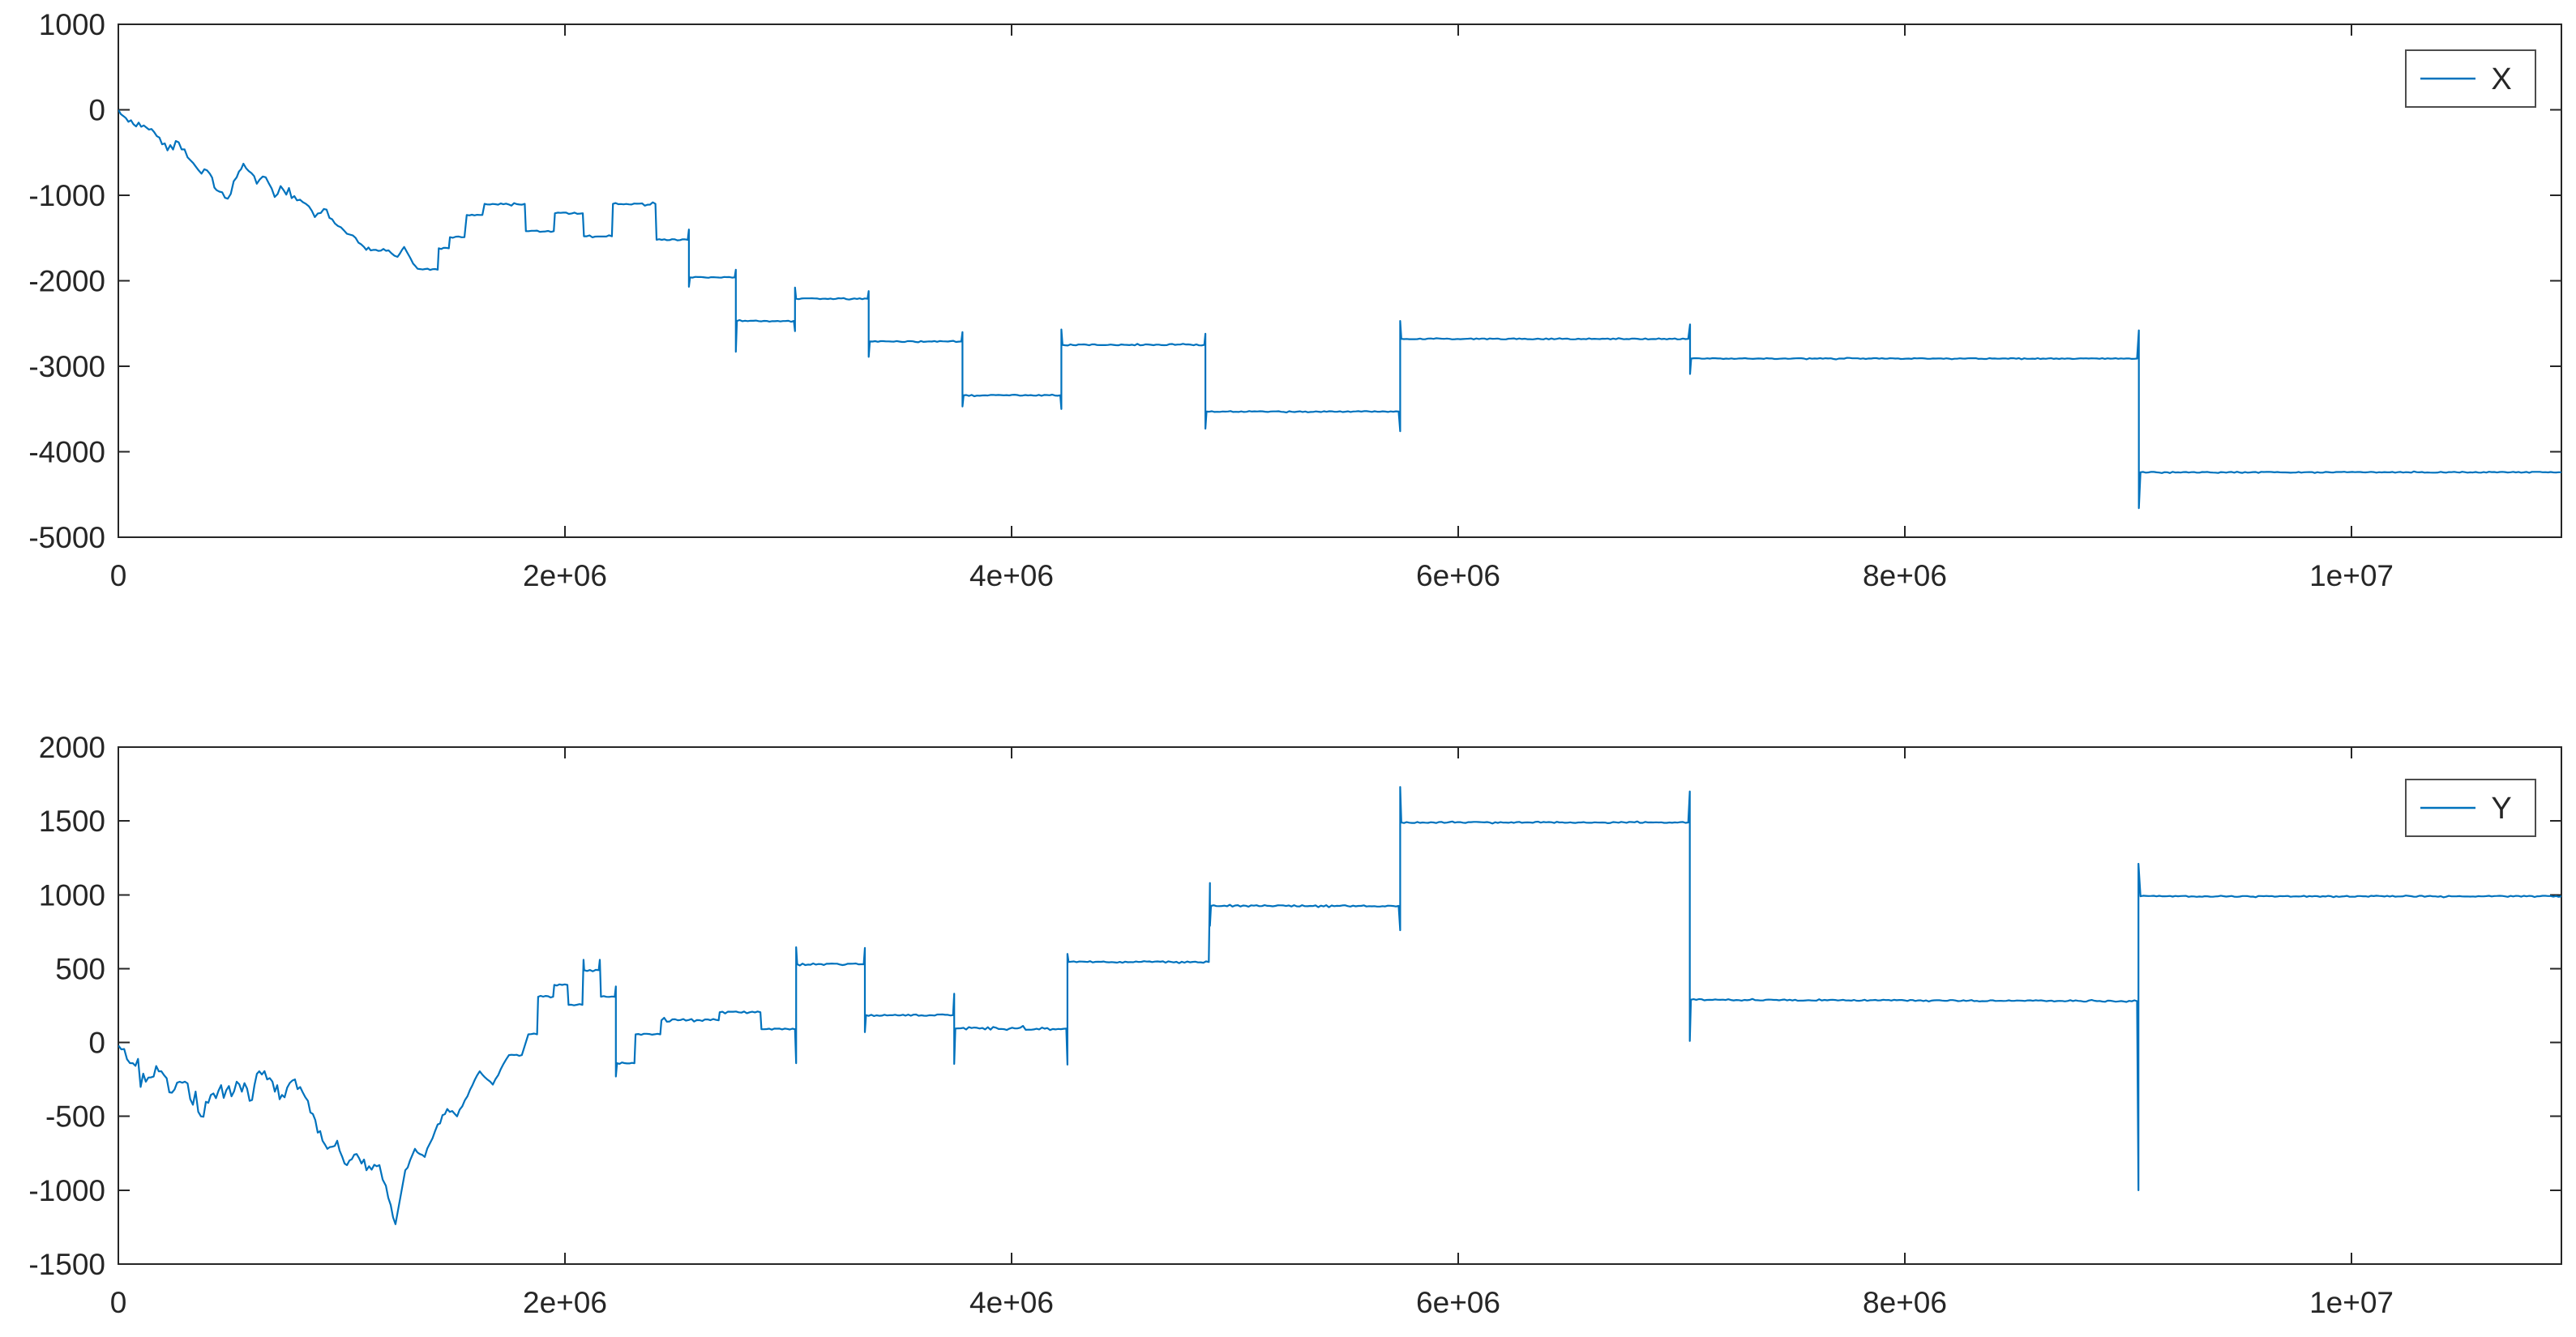 Image resolution: width=2576 pixels, height=1337 pixels. What do you see at coordinates (66, 537) in the screenshot?
I see `y-tick-label: -5000` at bounding box center [66, 537].